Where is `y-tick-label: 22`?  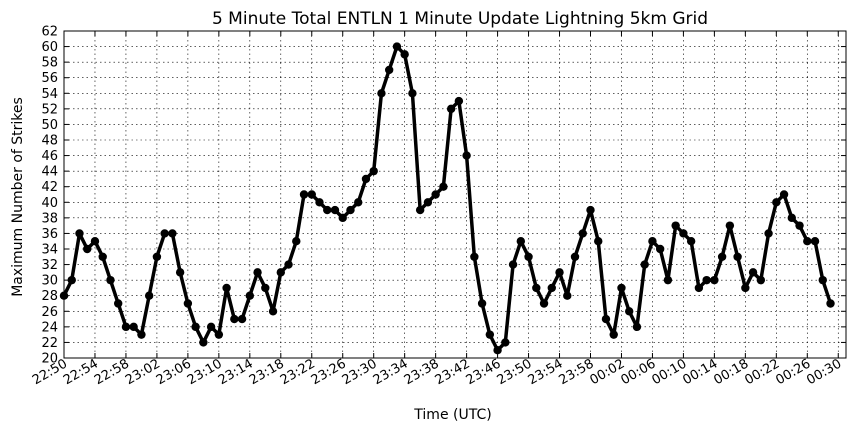
y-tick-label: 22 is located at coordinates (49, 343).